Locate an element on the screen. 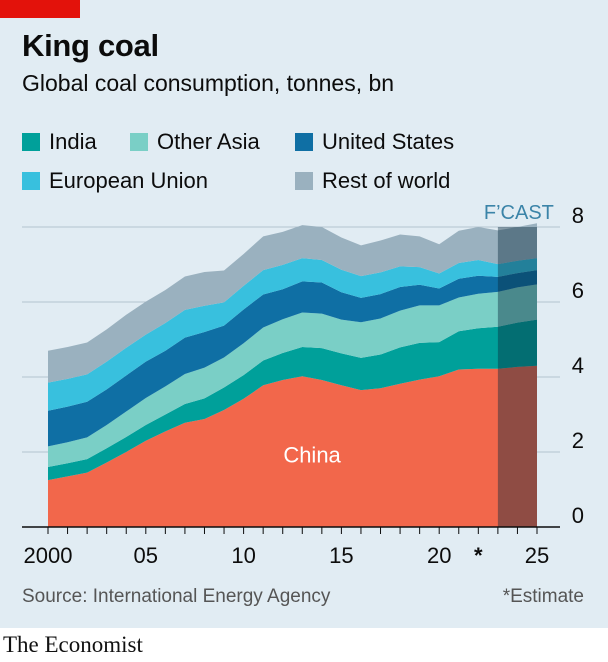 This screenshot has height=662, width=608. chart-title: King coal is located at coordinates (90, 45).